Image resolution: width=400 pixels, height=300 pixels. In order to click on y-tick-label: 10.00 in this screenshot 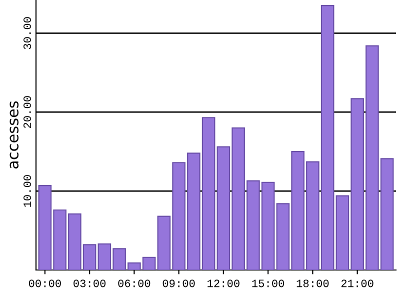, I will do `click(27, 191)`.